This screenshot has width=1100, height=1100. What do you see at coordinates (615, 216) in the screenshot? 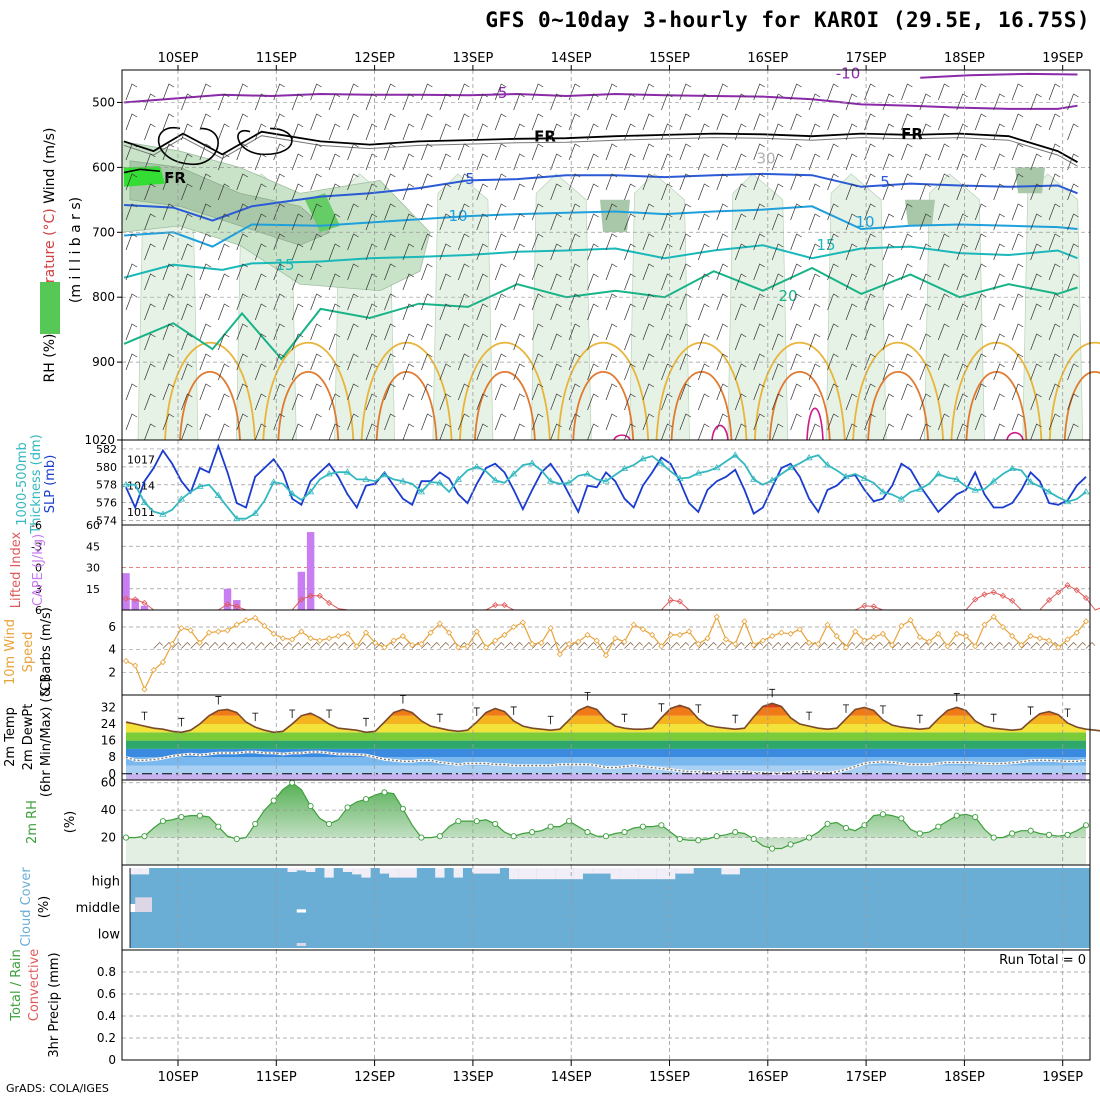
I see `rh-shading-dark` at bounding box center [615, 216].